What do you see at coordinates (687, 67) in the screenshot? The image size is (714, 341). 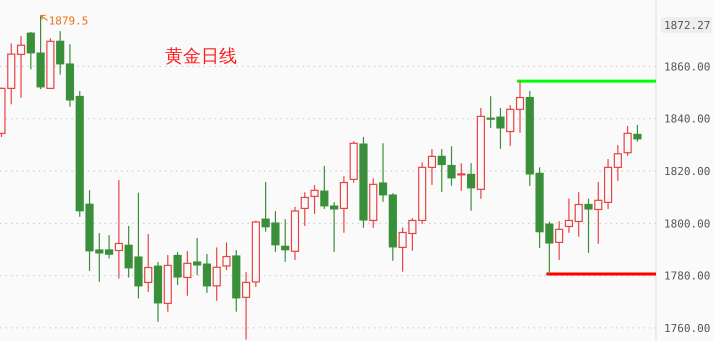 I see `y-tick-label: 1860.00` at bounding box center [687, 67].